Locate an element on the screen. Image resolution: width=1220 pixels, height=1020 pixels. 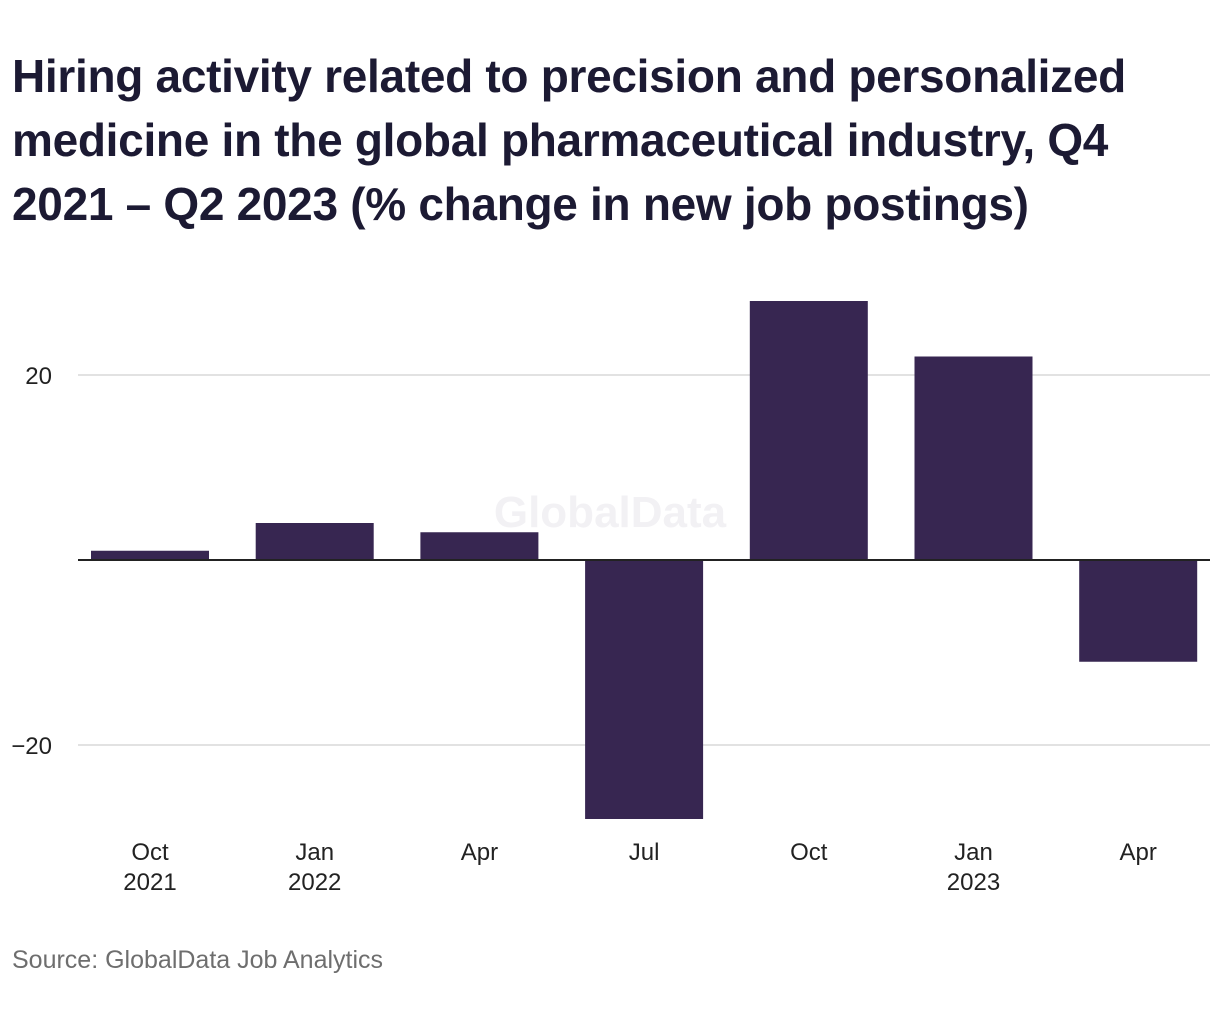
x-tick-label: Jul is located at coordinates (644, 852).